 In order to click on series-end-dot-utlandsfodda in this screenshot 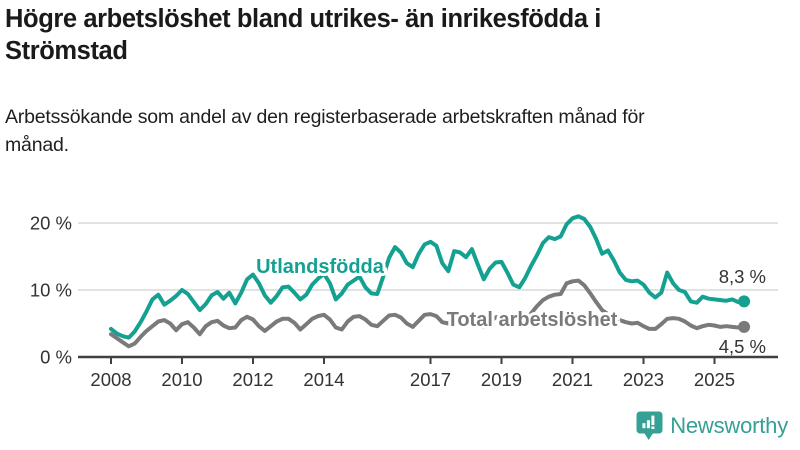, I will do `click(744, 301)`.